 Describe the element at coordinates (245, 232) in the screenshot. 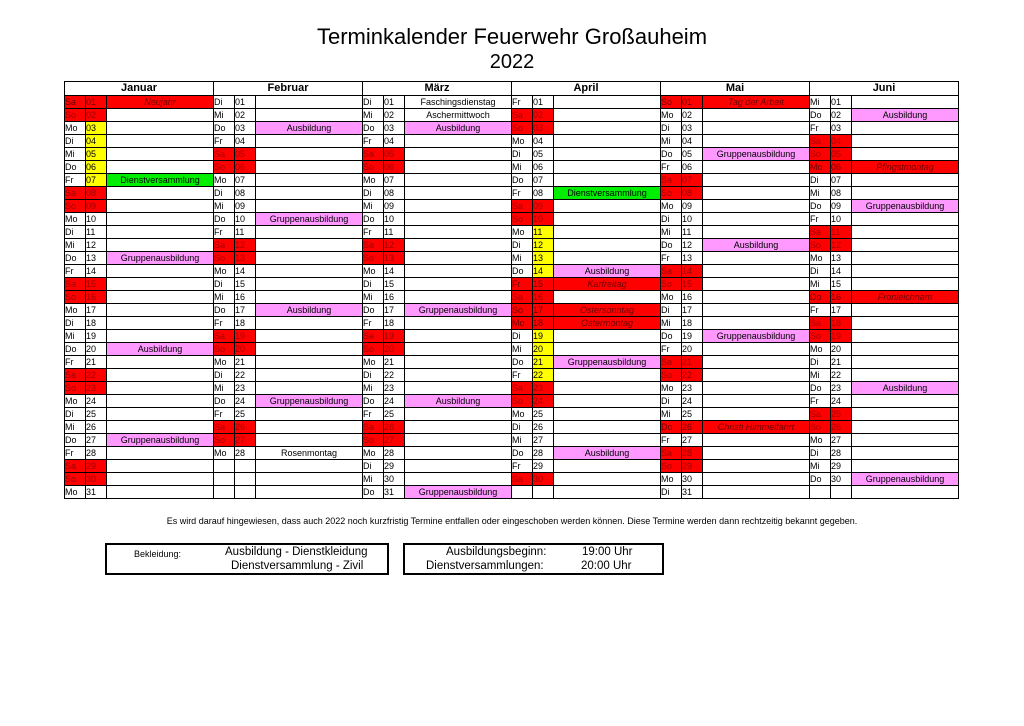

I see `day-cell: 11` at that location.